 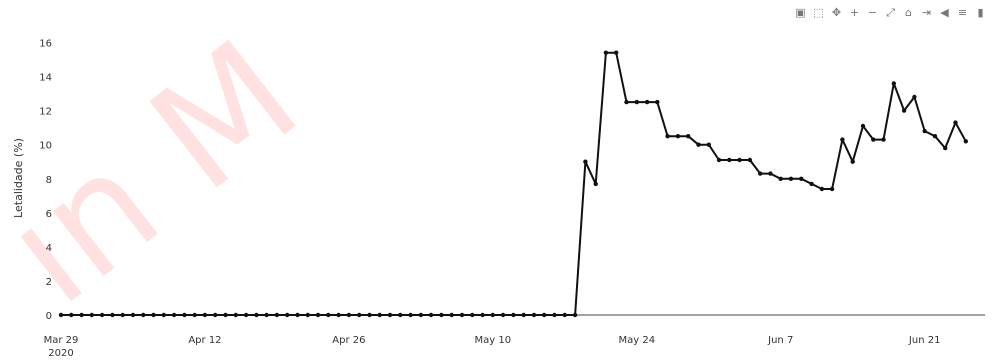 What do you see at coordinates (836, 12) in the screenshot?
I see `pan-icon: ✥` at bounding box center [836, 12].